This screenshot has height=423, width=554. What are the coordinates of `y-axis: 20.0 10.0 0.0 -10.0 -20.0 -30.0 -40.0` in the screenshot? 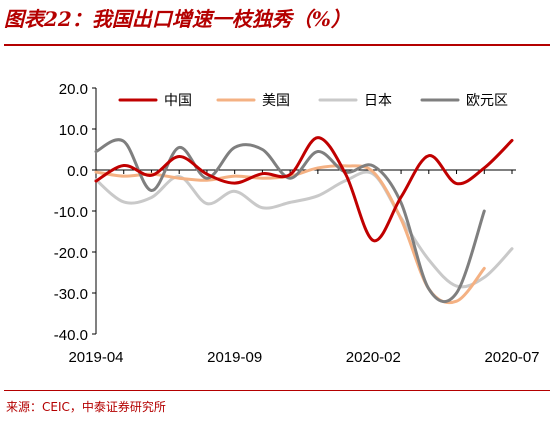 It's located at (75, 212).